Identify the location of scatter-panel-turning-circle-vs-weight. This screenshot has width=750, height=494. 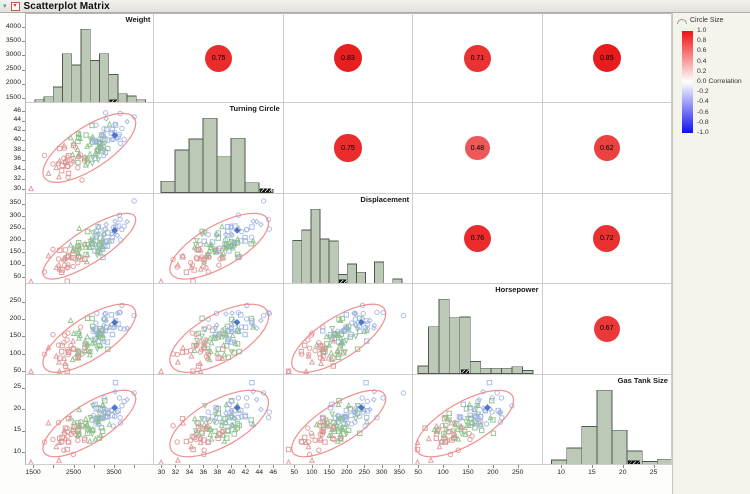
(90, 148).